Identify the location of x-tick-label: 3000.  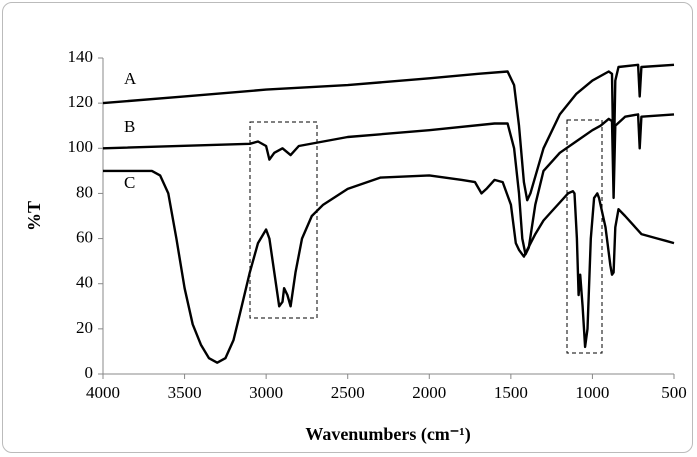
(266, 392).